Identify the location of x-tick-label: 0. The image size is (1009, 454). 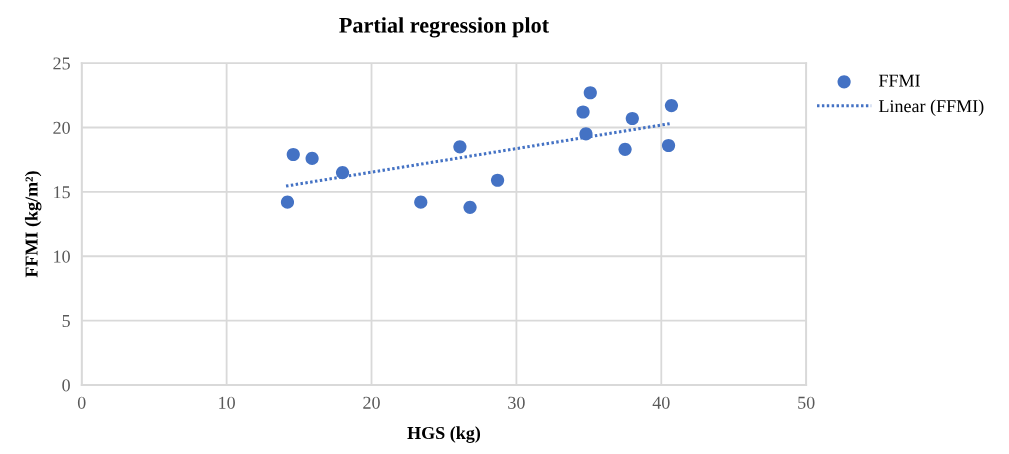
(81, 402).